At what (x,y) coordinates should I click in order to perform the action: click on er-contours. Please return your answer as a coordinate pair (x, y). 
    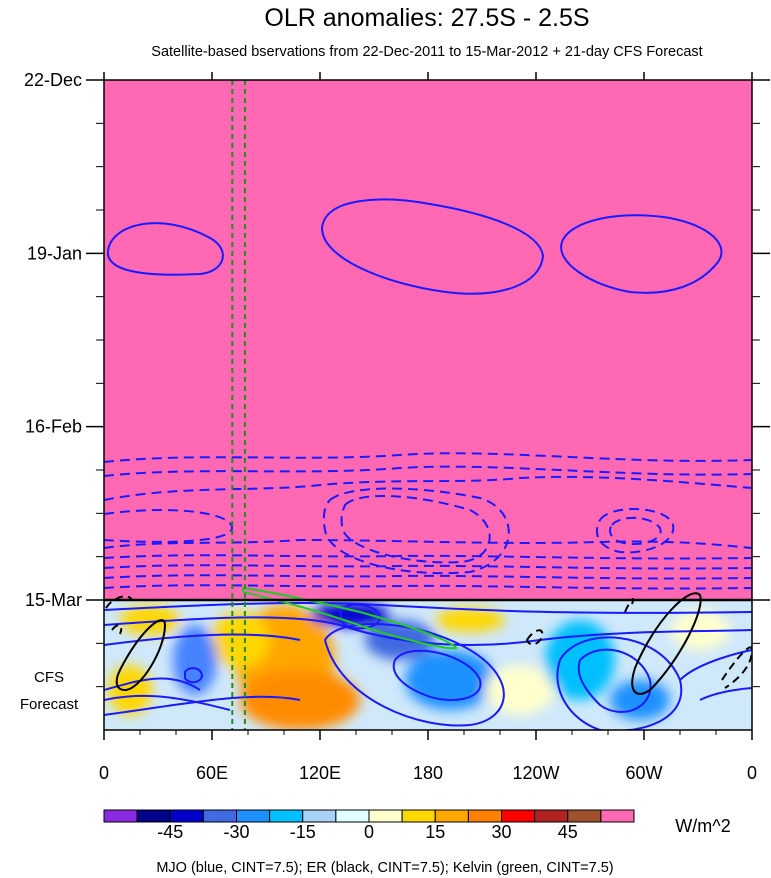
    Looking at the image, I should click on (428, 643).